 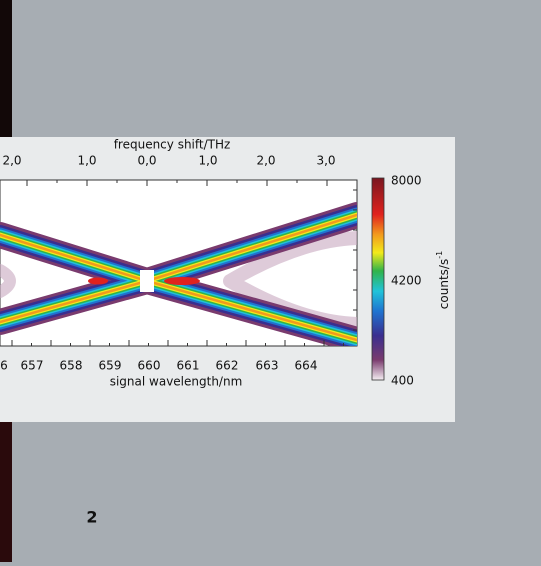 I want to click on top-tick-labels: 2,0 1,0 0,0 1,0 2,0 3,0, so click(x=168, y=161).